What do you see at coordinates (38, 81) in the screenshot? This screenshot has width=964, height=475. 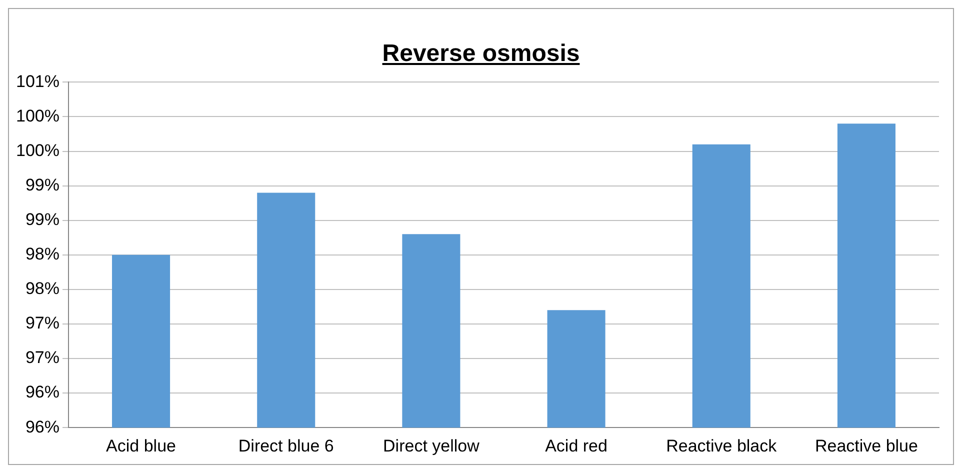 I see `y-tick-label: 101%` at bounding box center [38, 81].